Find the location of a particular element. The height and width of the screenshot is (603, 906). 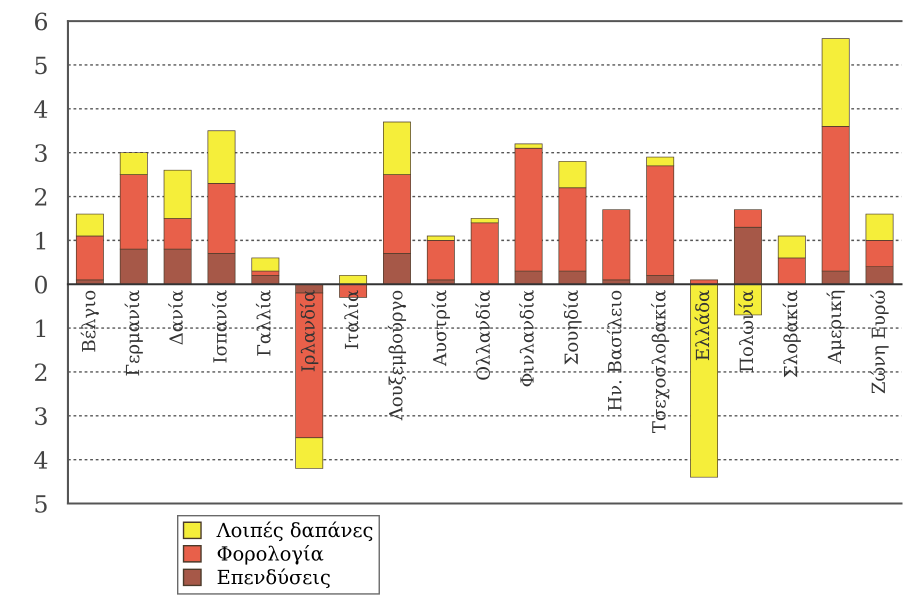

x-tick-label: Αυστρία is located at coordinates (441, 328).